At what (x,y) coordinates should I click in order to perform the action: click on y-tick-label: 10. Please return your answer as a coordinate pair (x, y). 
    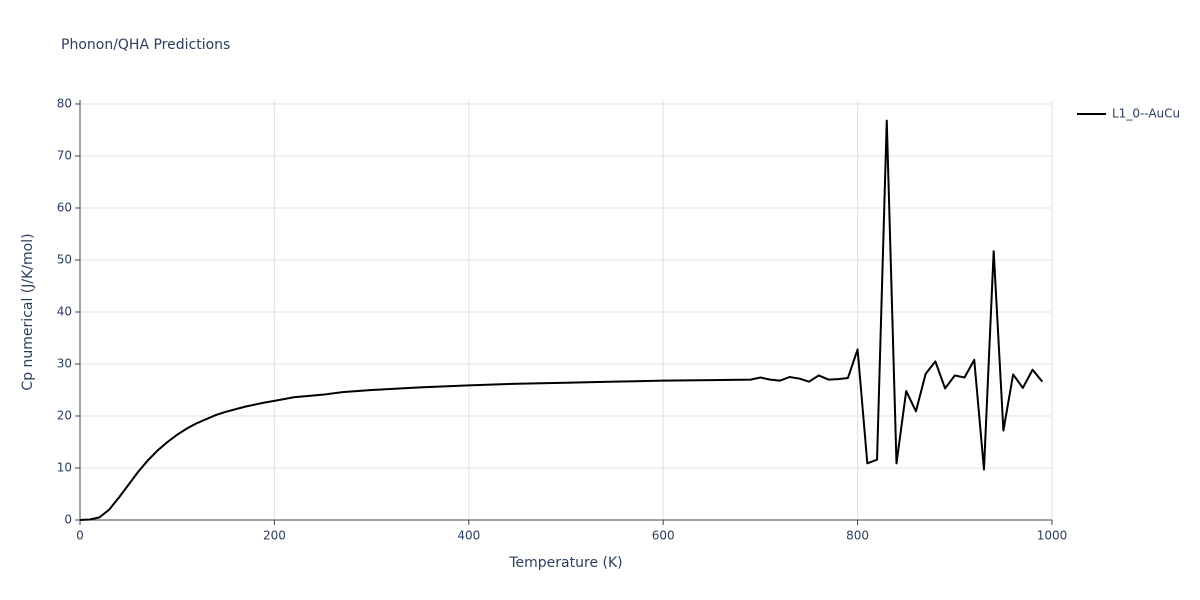
    Looking at the image, I should click on (64, 468).